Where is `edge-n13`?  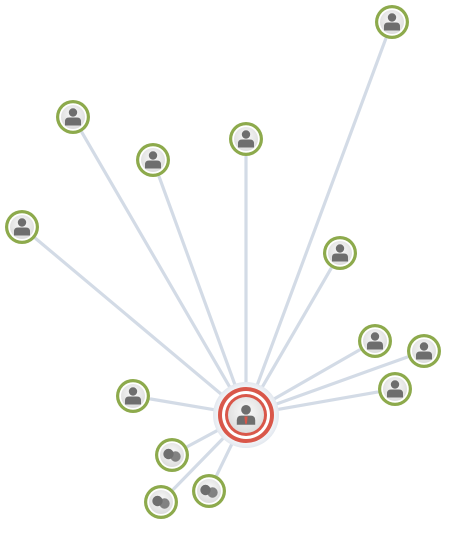 edge-n13 is located at coordinates (200, 462).